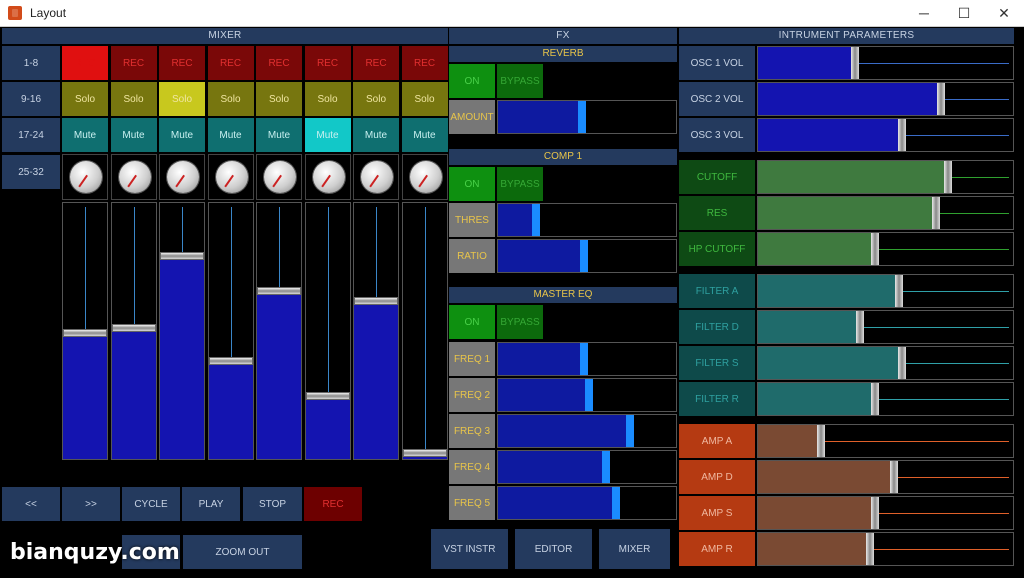 Image resolution: width=1024 pixels, height=578 pixels. Describe the element at coordinates (964, 13) in the screenshot. I see `maximize-button: ☐` at that location.